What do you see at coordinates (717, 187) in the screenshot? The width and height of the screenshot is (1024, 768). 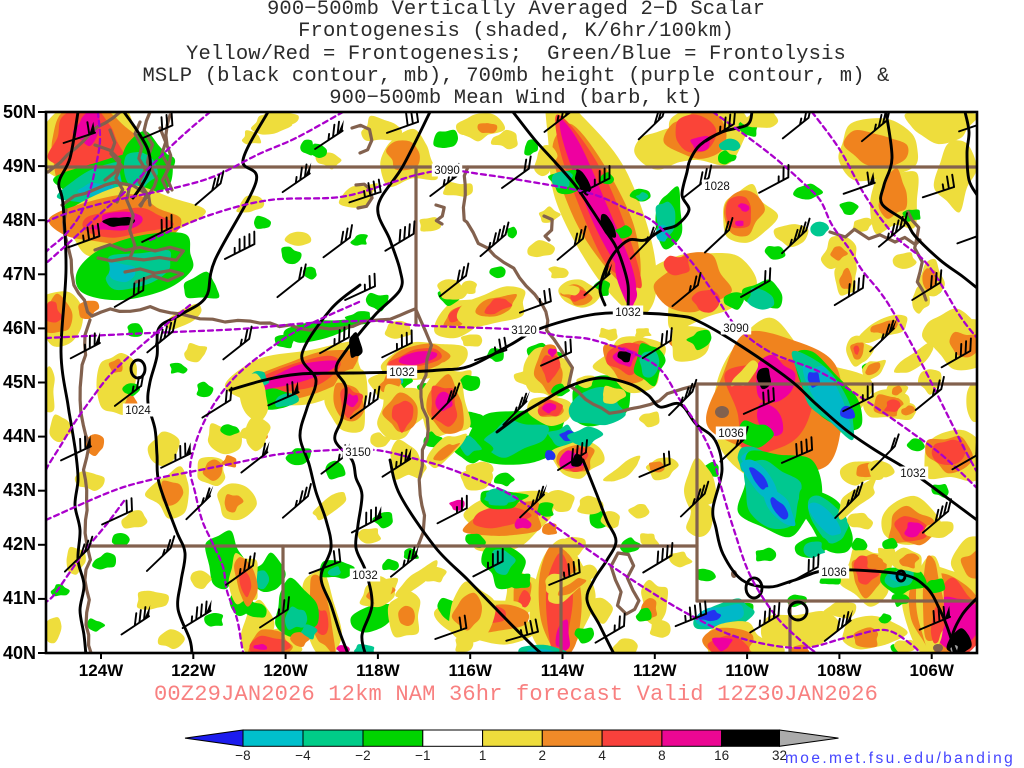 I see `svg-text: 1028` at bounding box center [717, 187].